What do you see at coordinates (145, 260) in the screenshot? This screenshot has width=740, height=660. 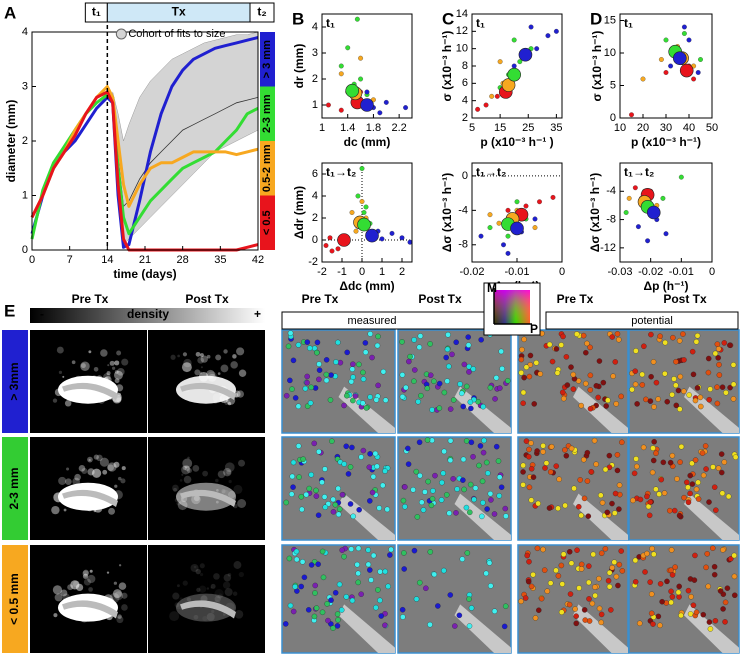 I see `x-tick-label: 21` at bounding box center [145, 260].